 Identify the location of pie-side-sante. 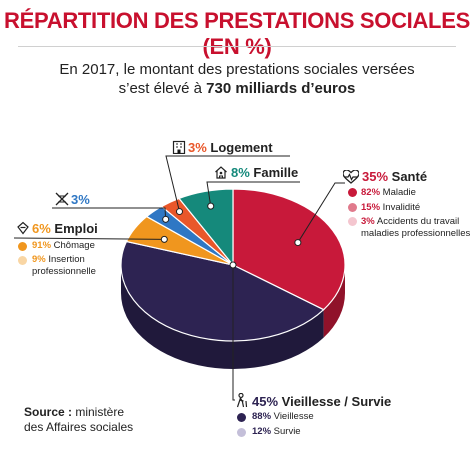
(334, 301).